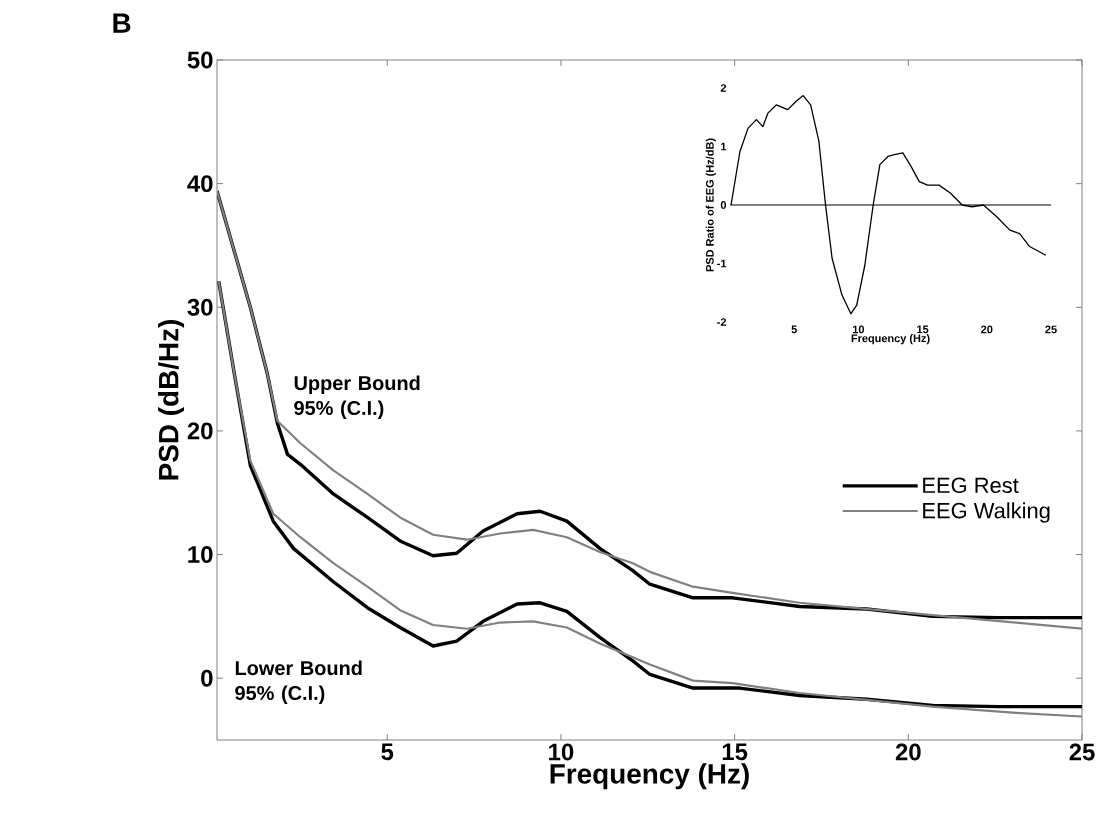  What do you see at coordinates (200, 307) in the screenshot?
I see `y-tick-label: 30` at bounding box center [200, 307].